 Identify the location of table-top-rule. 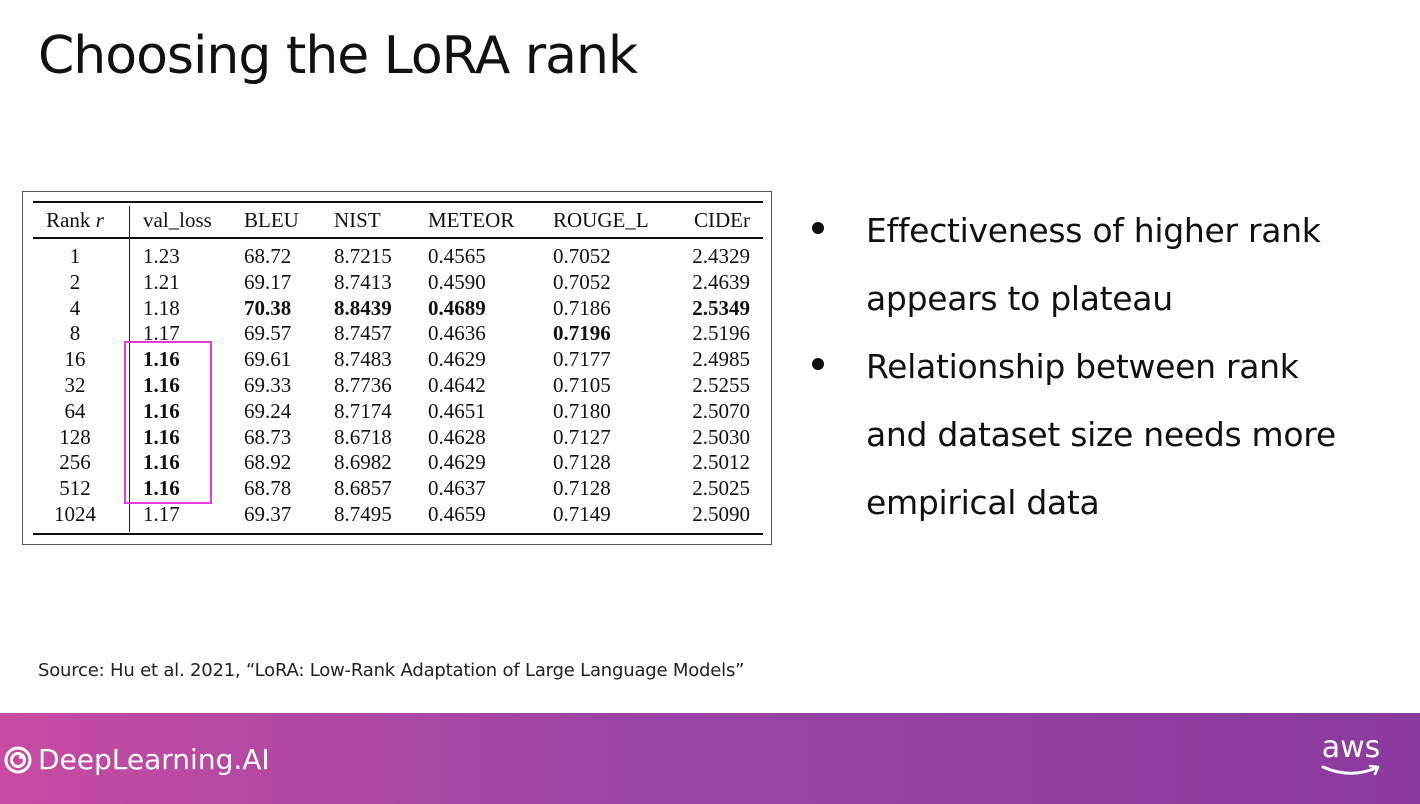
(398, 202).